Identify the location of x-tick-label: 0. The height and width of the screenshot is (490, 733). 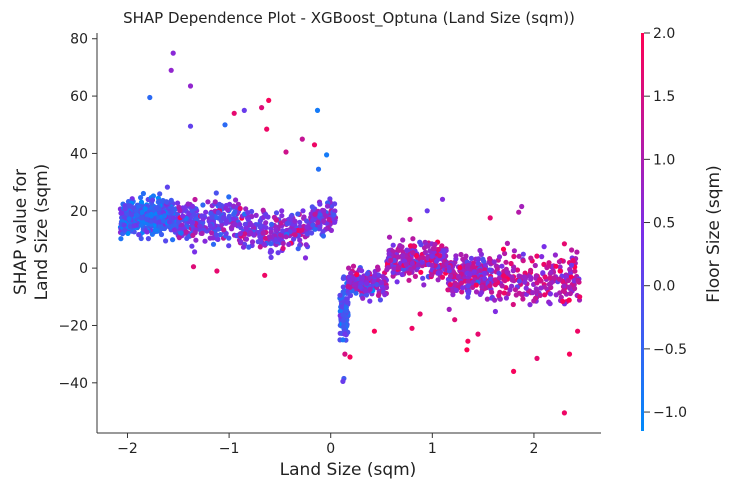
(330, 449).